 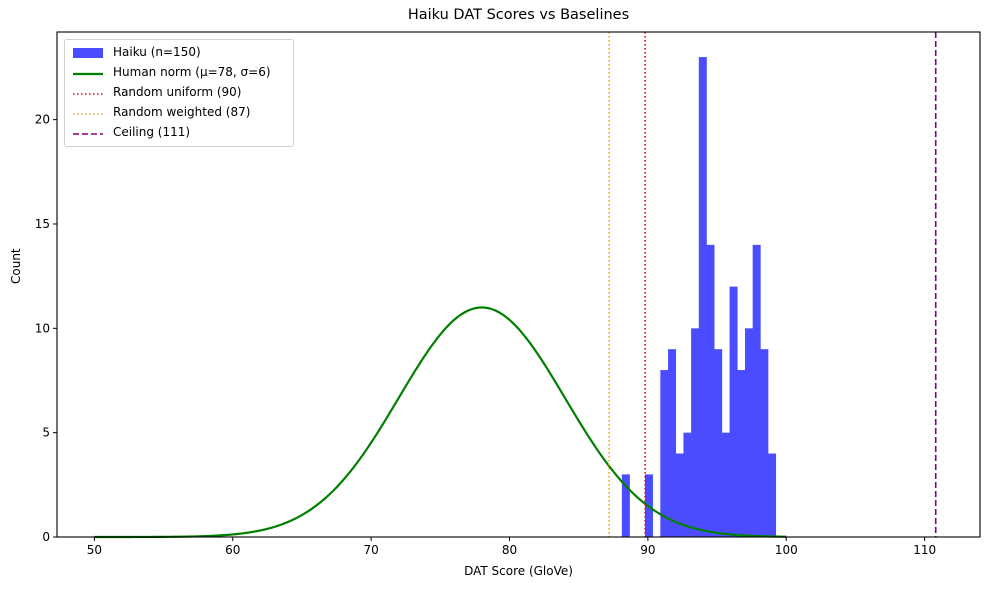 I want to click on legend-label: Ceiling (111), so click(x=152, y=132).